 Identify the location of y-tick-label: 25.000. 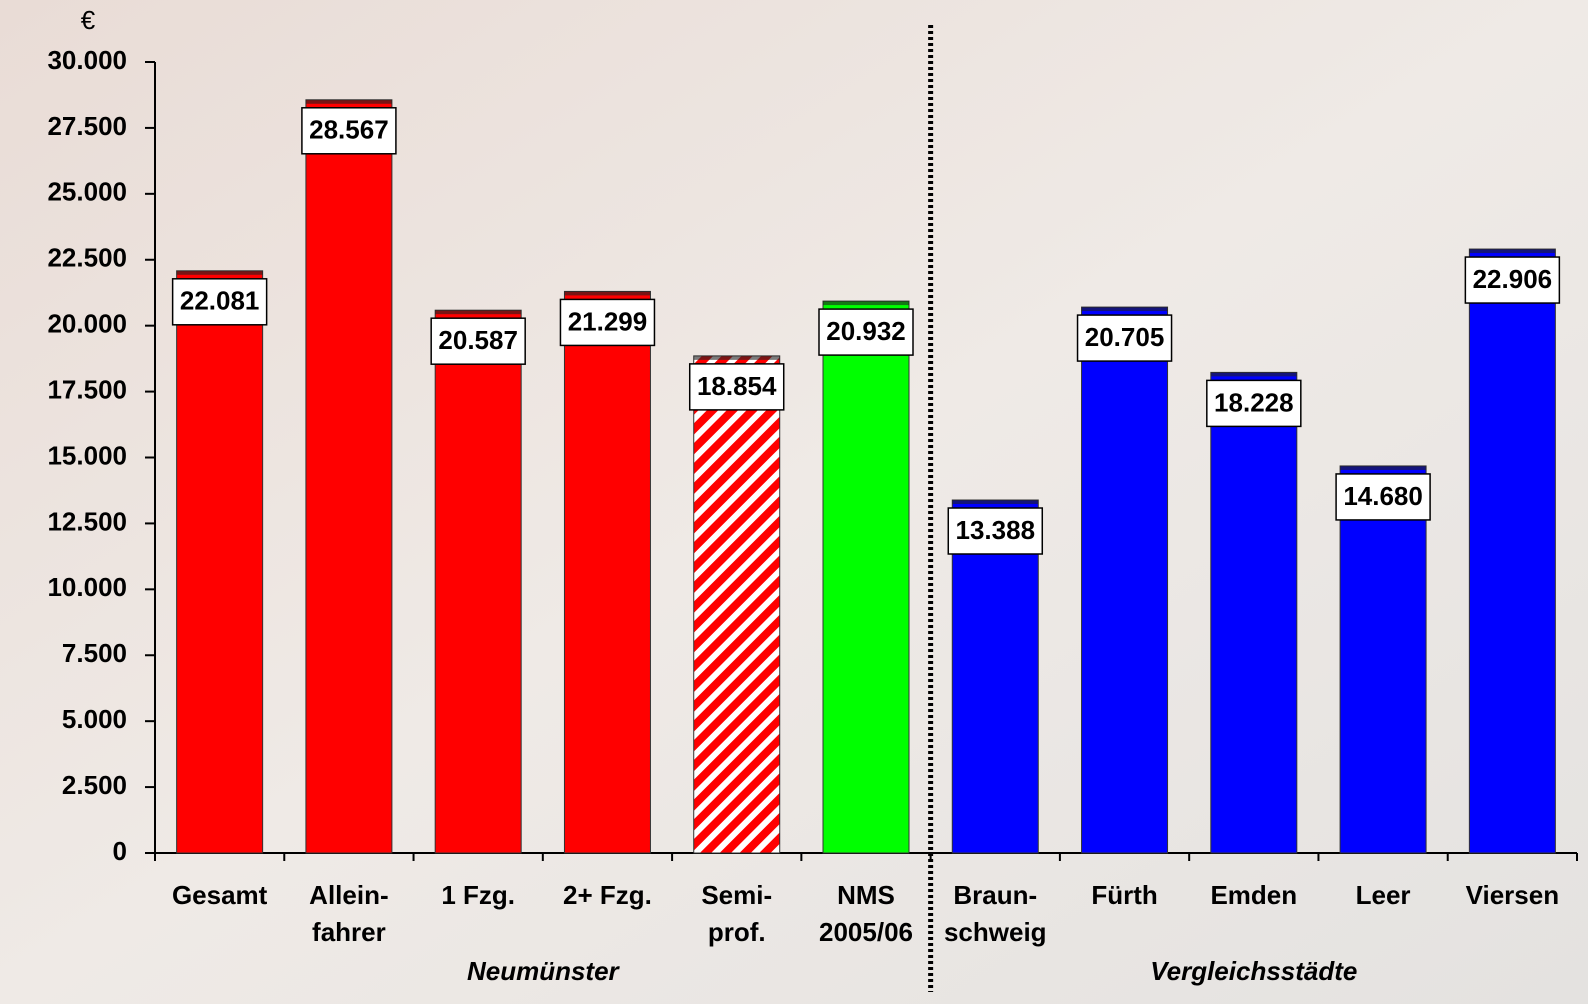
(87, 192).